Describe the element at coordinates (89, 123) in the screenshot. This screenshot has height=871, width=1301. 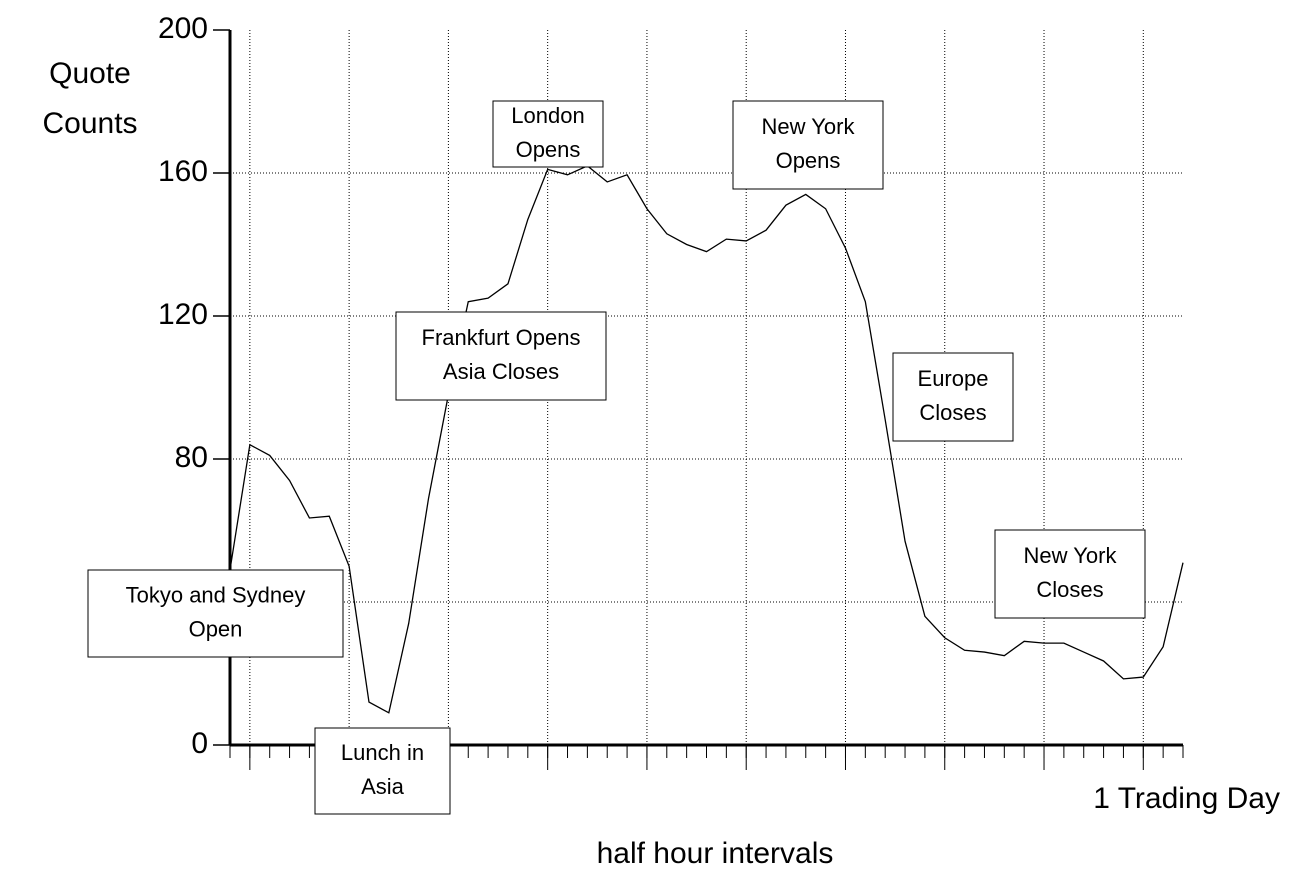
I see `y-axis-label: Counts` at that location.